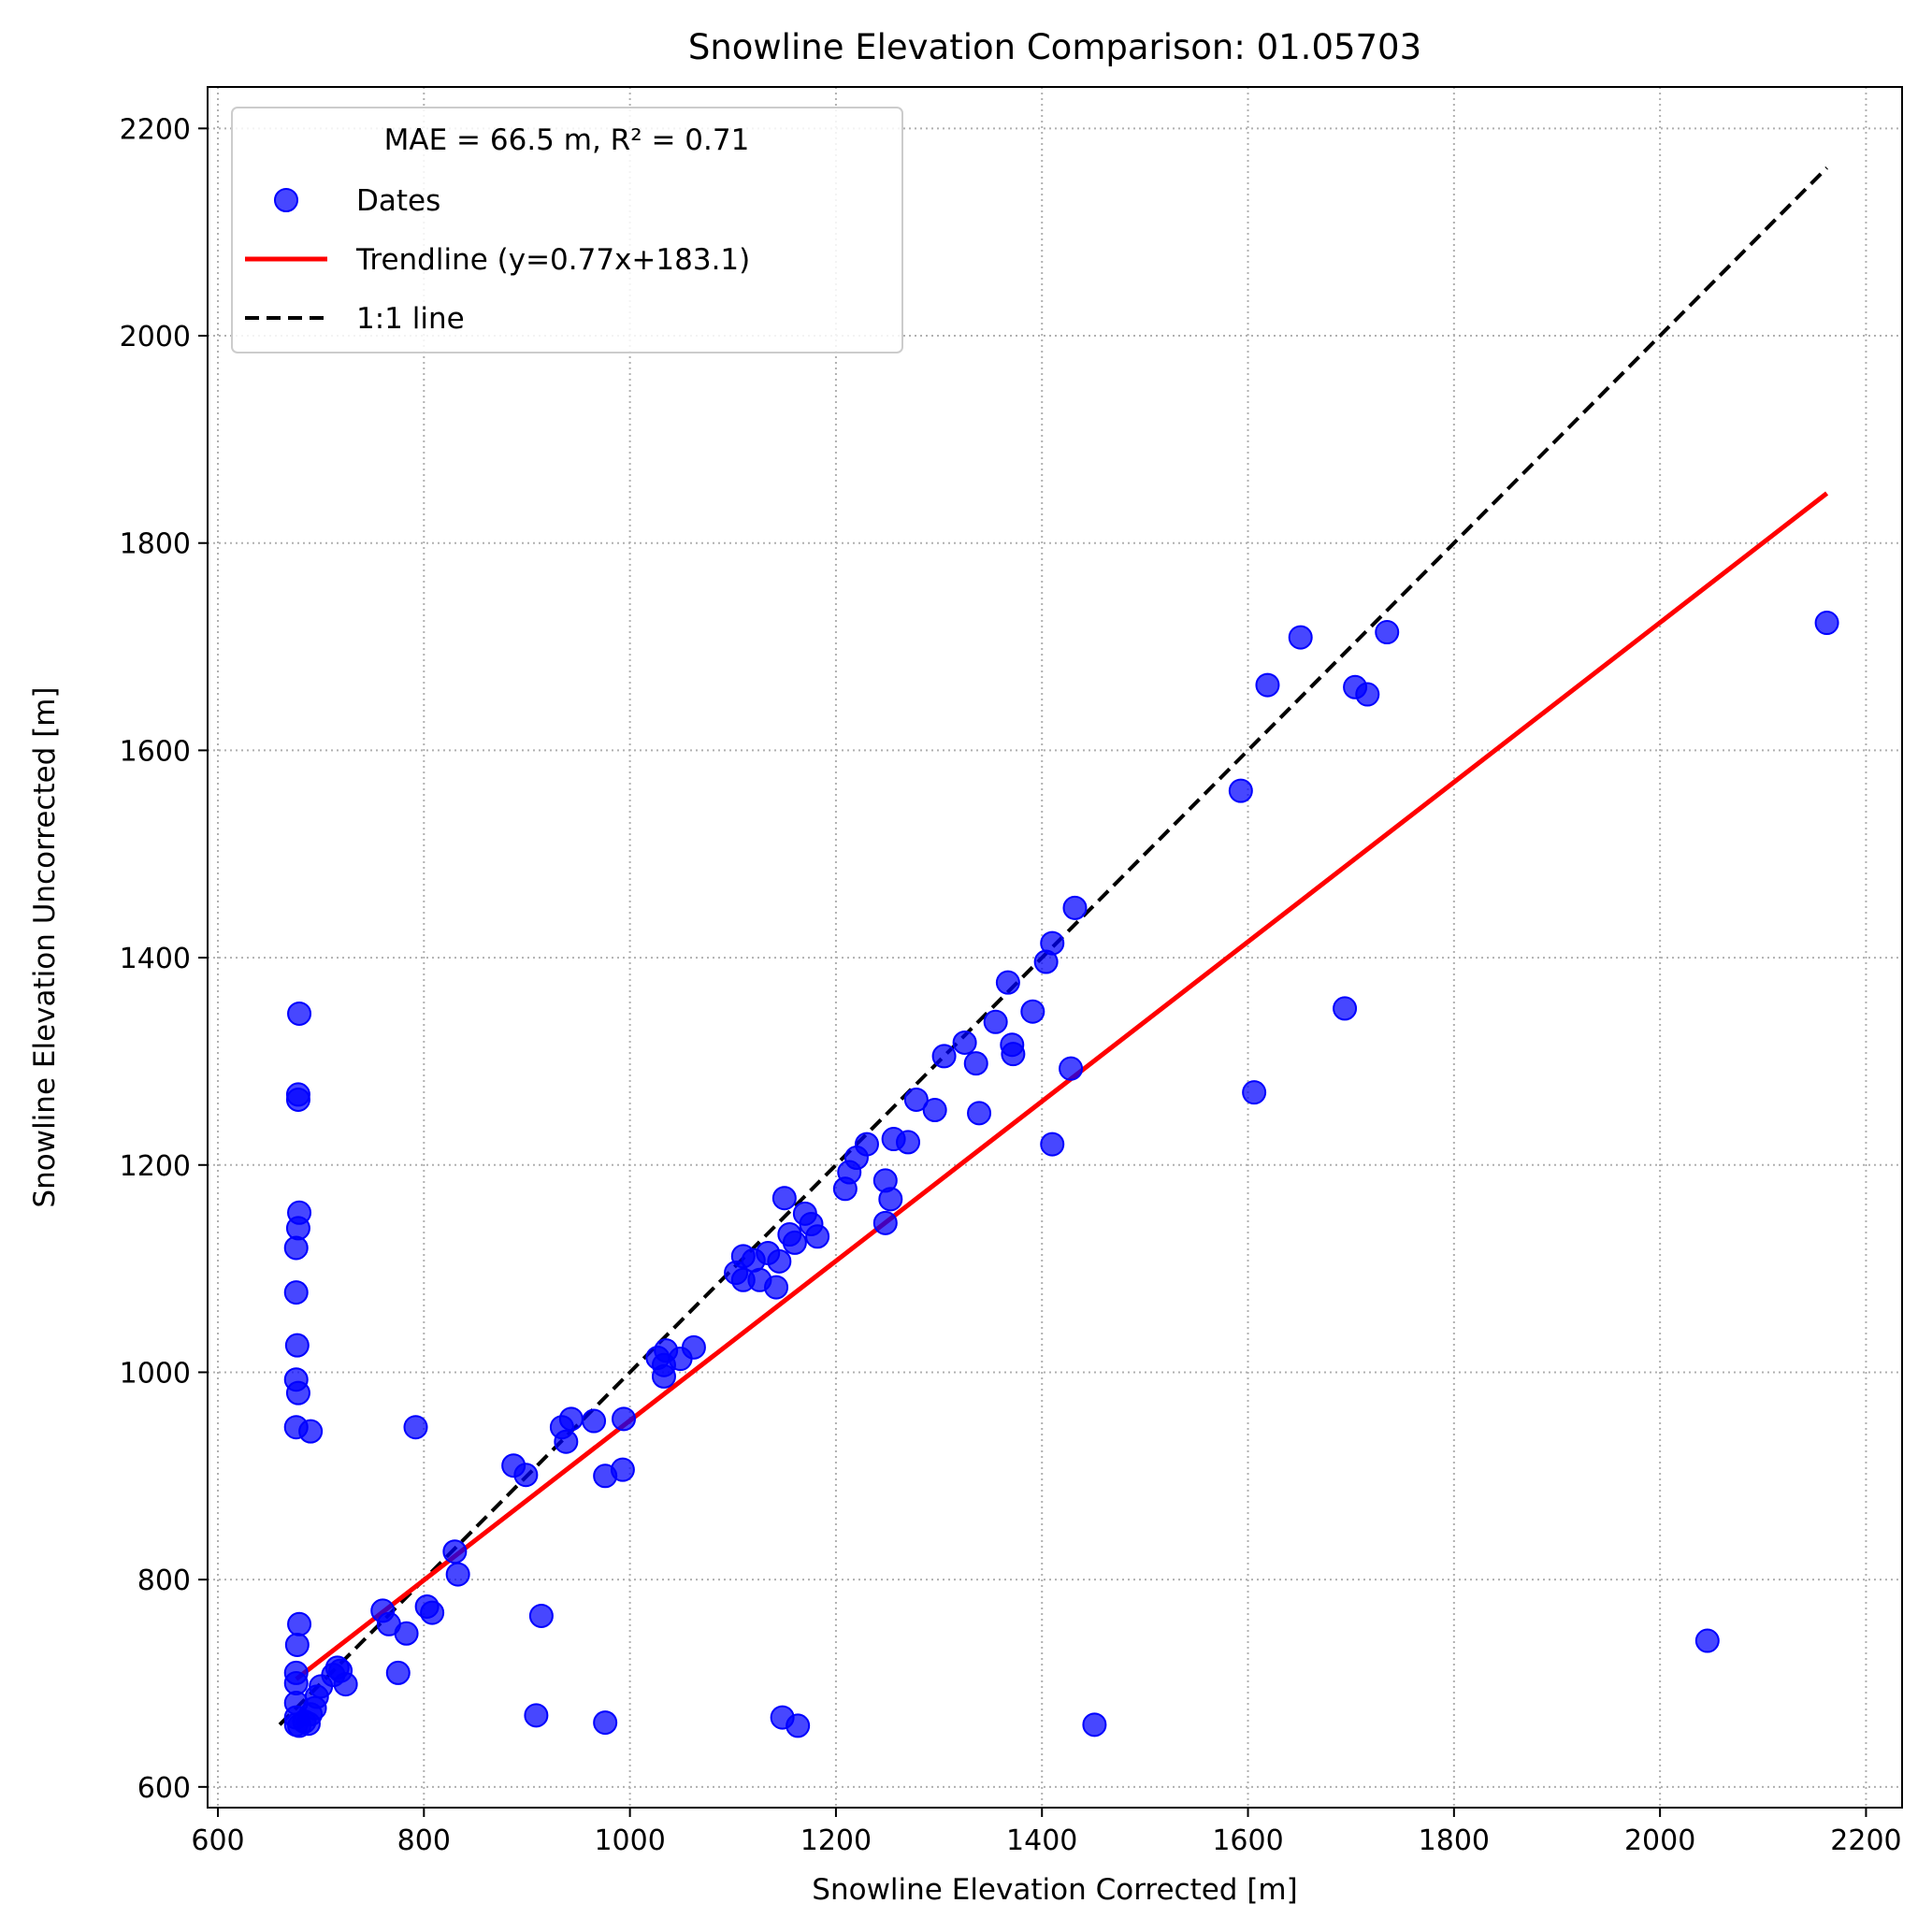 The image size is (1932, 1932). What do you see at coordinates (286, 200) in the screenshot?
I see `legend-marker-dates` at bounding box center [286, 200].